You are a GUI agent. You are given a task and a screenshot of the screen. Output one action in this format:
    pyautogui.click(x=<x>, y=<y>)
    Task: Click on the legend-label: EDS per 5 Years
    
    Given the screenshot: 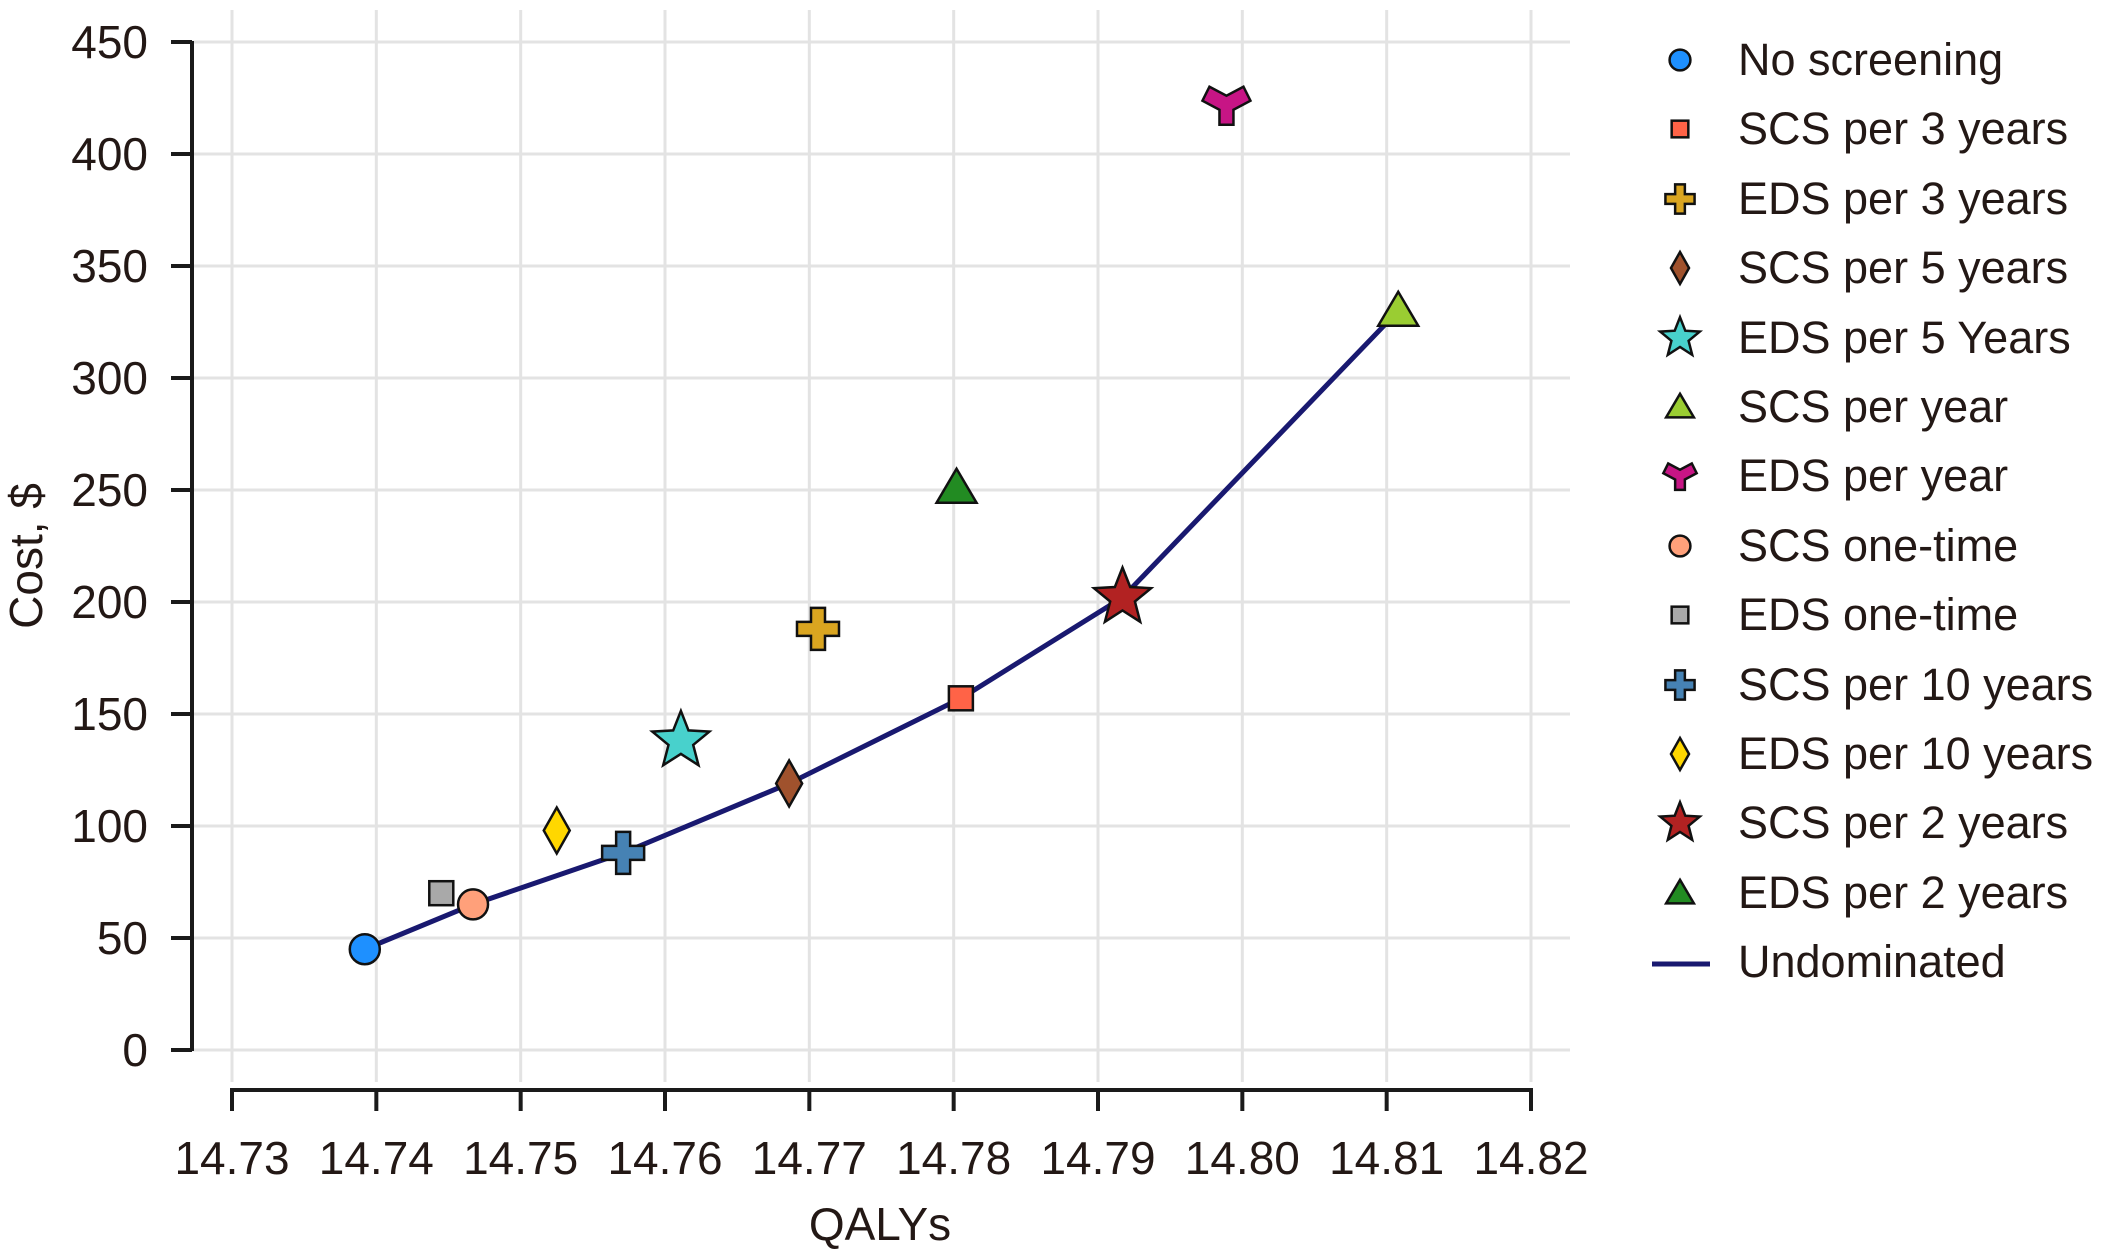 What is the action you would take?
    pyautogui.click(x=1904, y=337)
    